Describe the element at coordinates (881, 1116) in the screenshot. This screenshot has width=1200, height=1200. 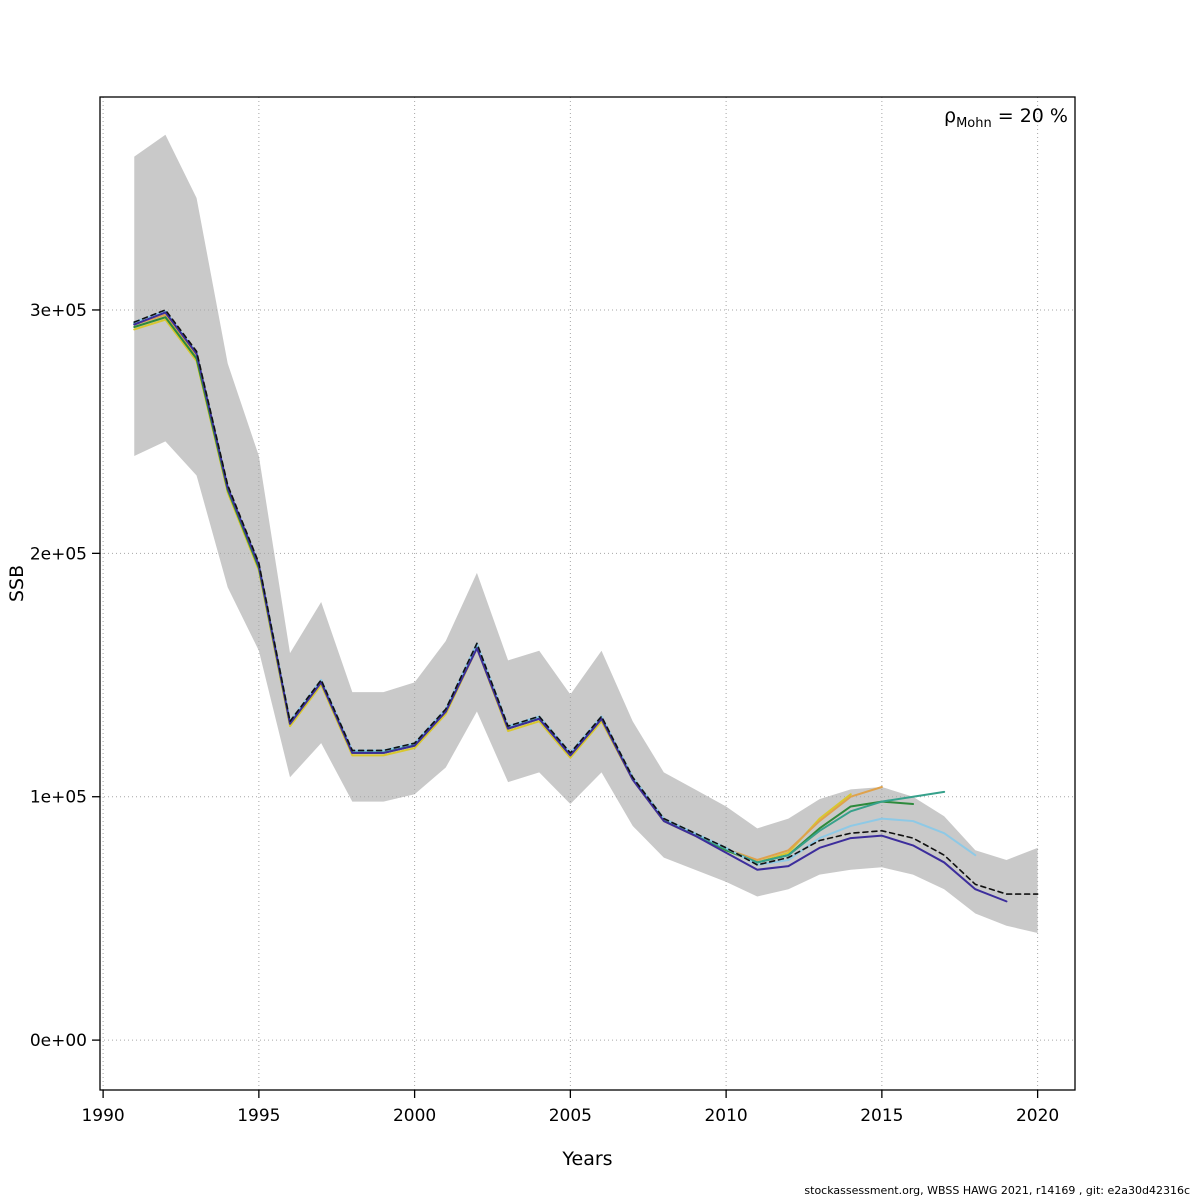
I see `x-tick-label: 2015` at that location.